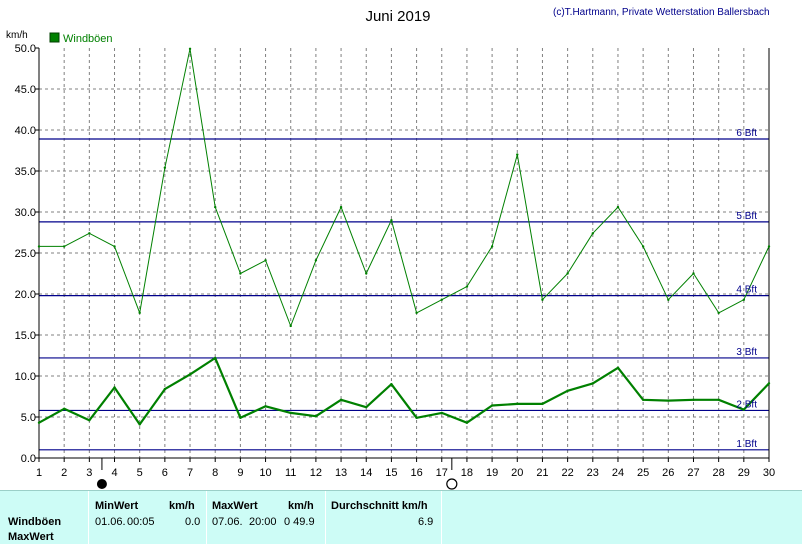 This screenshot has height=544, width=802. Describe the element at coordinates (206, 517) in the screenshot. I see `divider` at that location.